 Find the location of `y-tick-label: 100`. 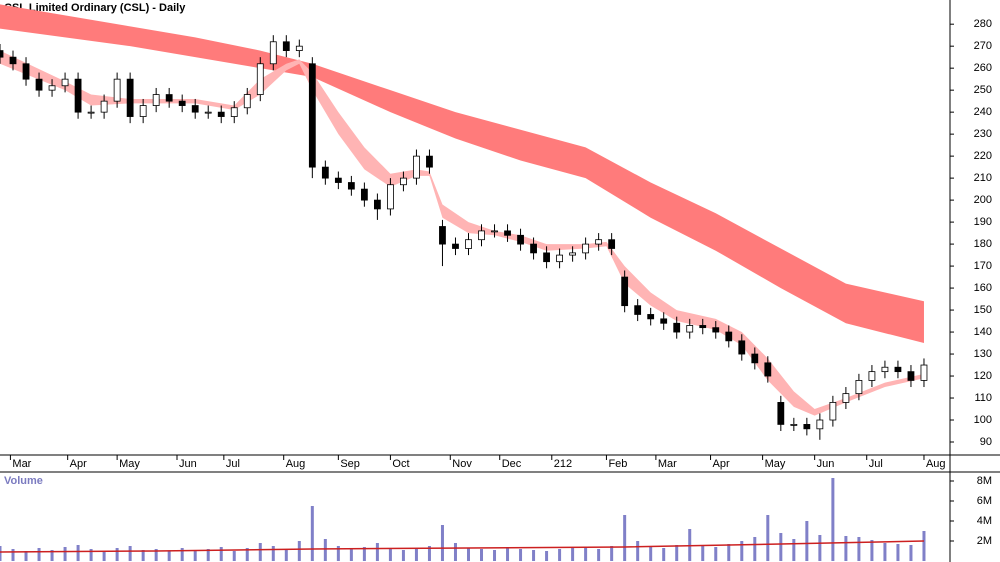

y-tick-label: 100 is located at coordinates (983, 420).